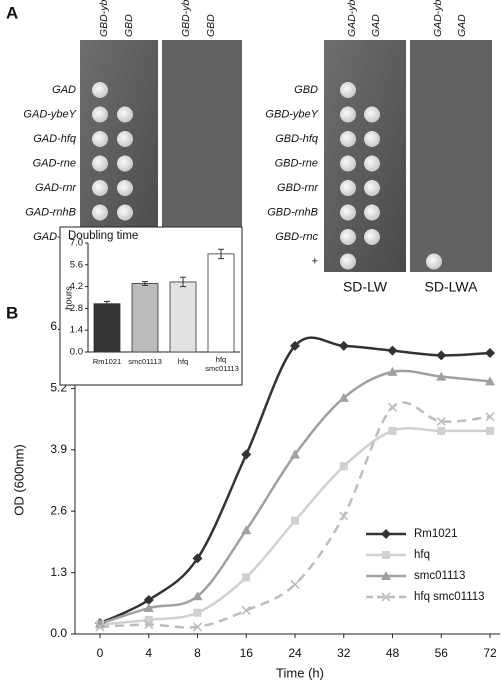 This screenshot has height=684, width=502. I want to click on panel-label: A, so click(12, 12).